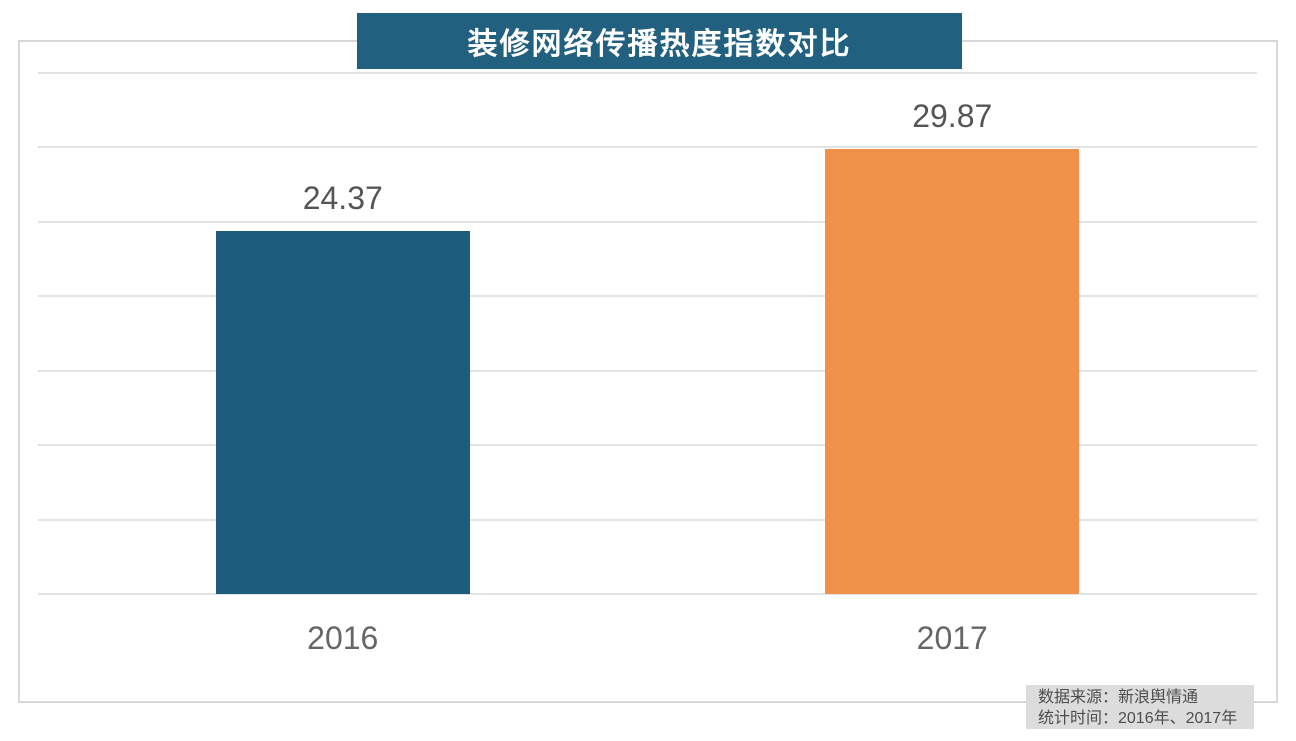  Describe the element at coordinates (1140, 707) in the screenshot. I see `source-note: 数据来源：新浪舆情通 统计时间：2016年、2017年` at that location.